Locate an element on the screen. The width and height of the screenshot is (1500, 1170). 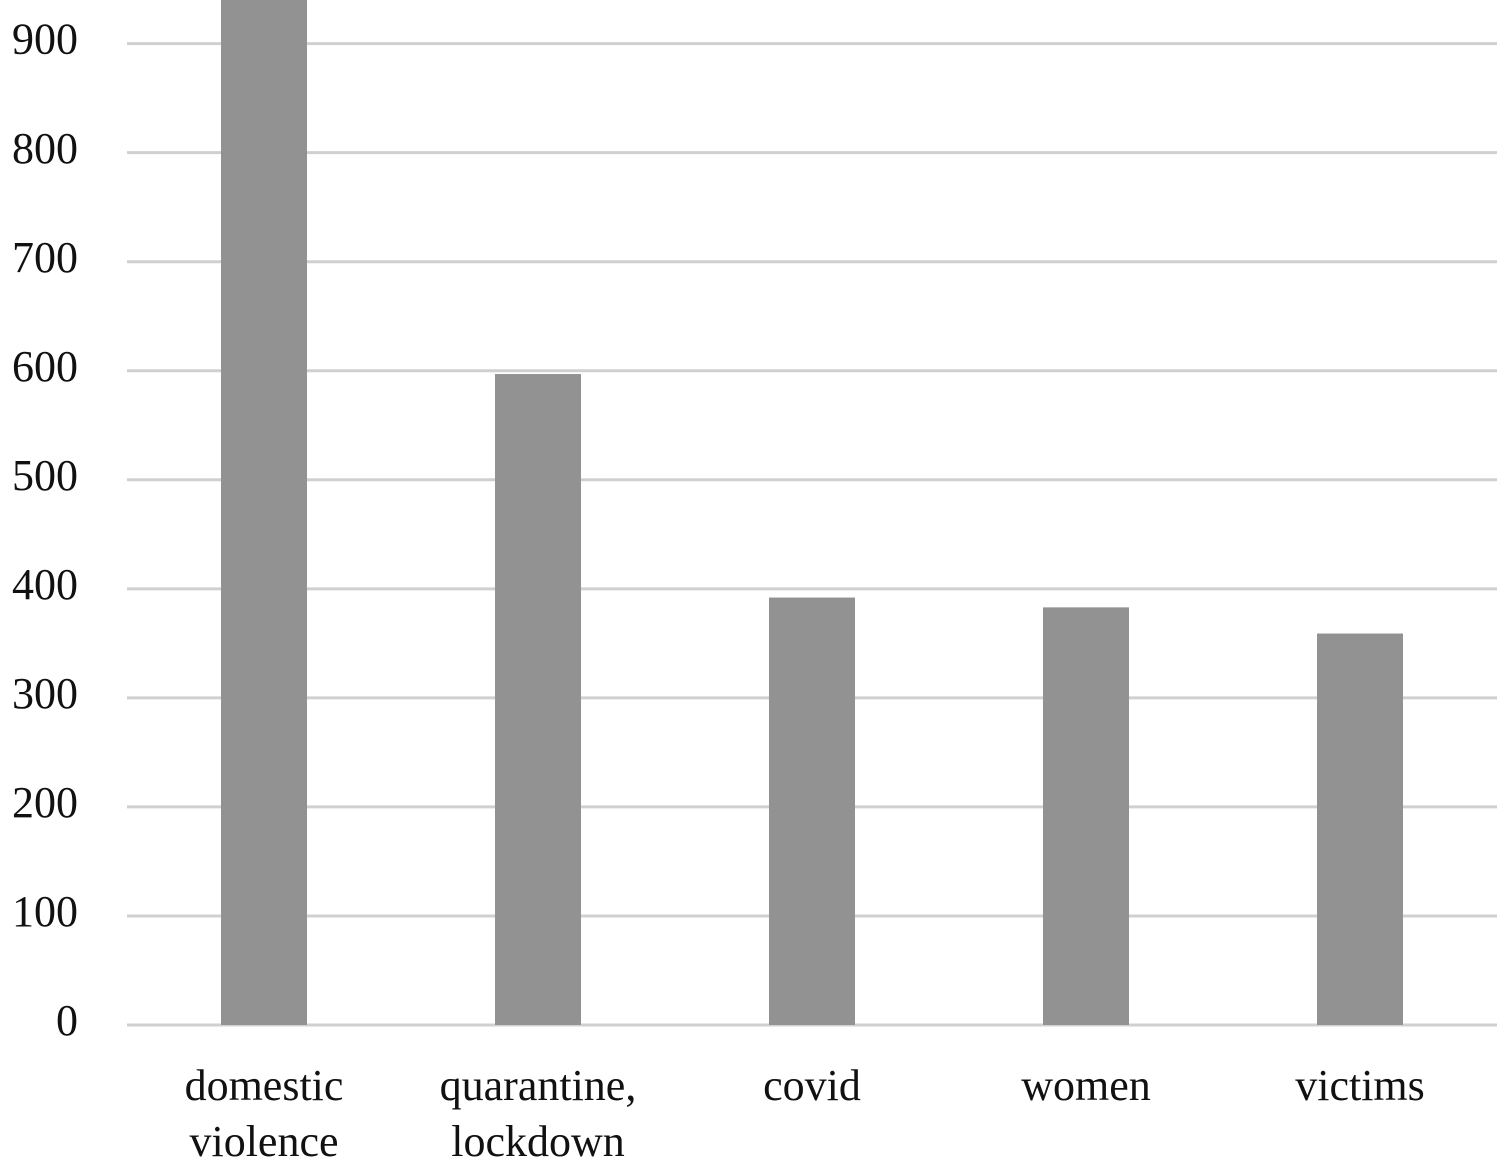
x-tick-label: quarantine, lockdown is located at coordinates (538, 1113).